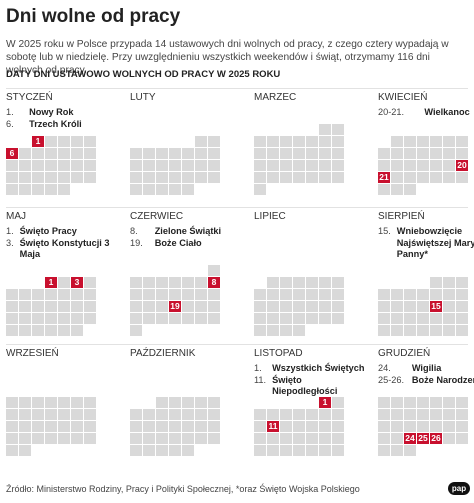 This screenshot has height=503, width=474. I want to click on holiday-list: 24. Wigilia 25-26. Boże Narodzenie, so click(426, 374).